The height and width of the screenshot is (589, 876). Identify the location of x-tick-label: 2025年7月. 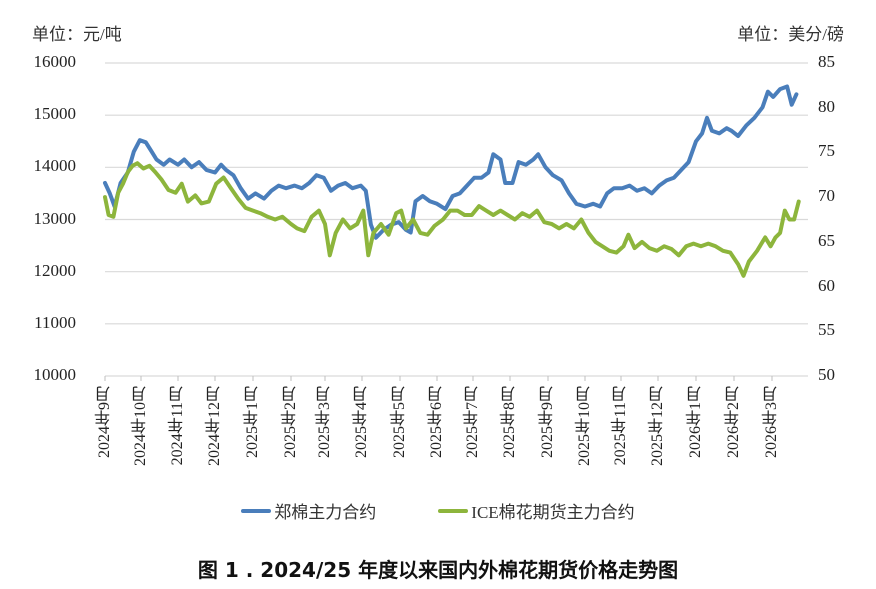
(472, 422).